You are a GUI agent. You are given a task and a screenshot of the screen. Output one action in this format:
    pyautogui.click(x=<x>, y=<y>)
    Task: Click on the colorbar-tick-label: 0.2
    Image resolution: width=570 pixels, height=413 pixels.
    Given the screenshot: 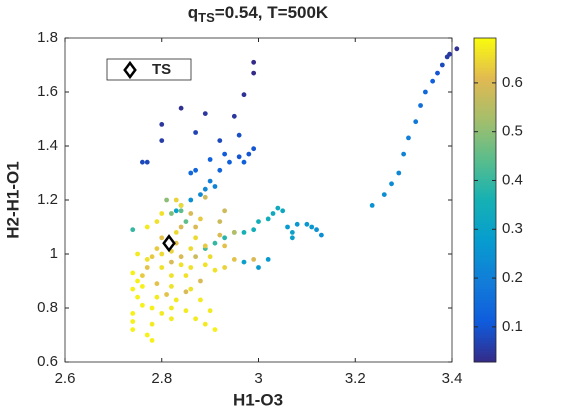 What is the action you would take?
    pyautogui.click(x=512, y=277)
    